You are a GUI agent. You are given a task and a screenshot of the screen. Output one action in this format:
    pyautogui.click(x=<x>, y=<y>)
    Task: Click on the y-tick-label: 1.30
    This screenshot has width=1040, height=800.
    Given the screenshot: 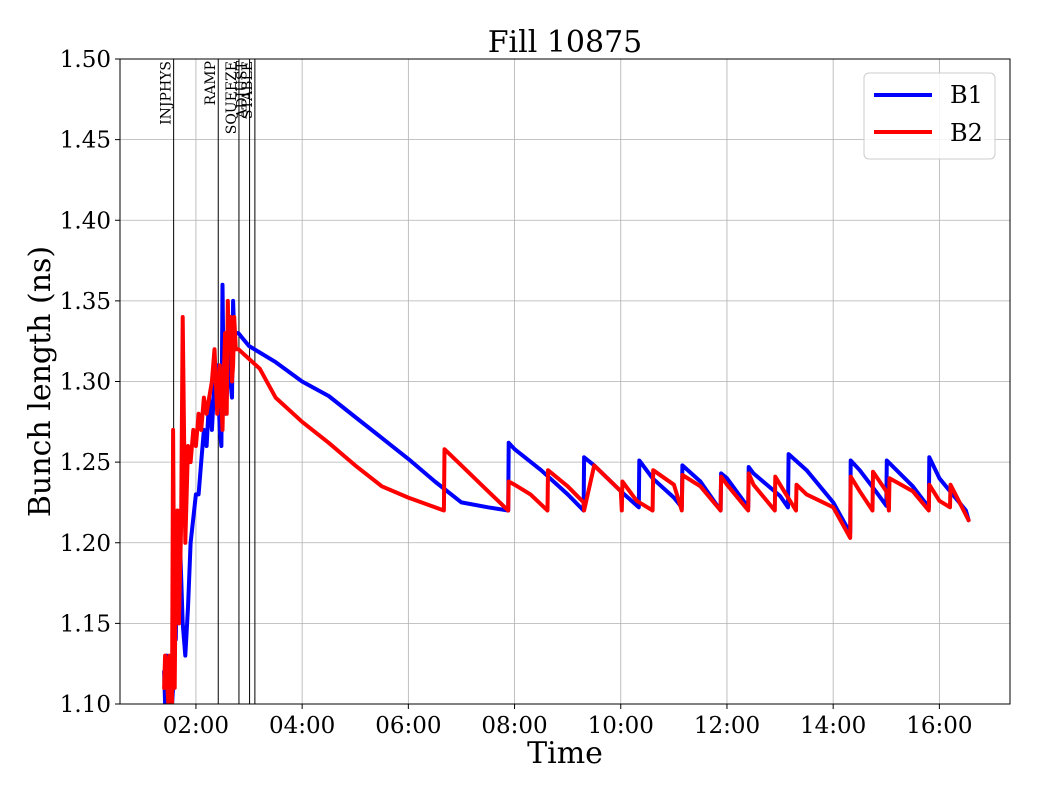 What is the action you would take?
    pyautogui.click(x=85, y=383)
    